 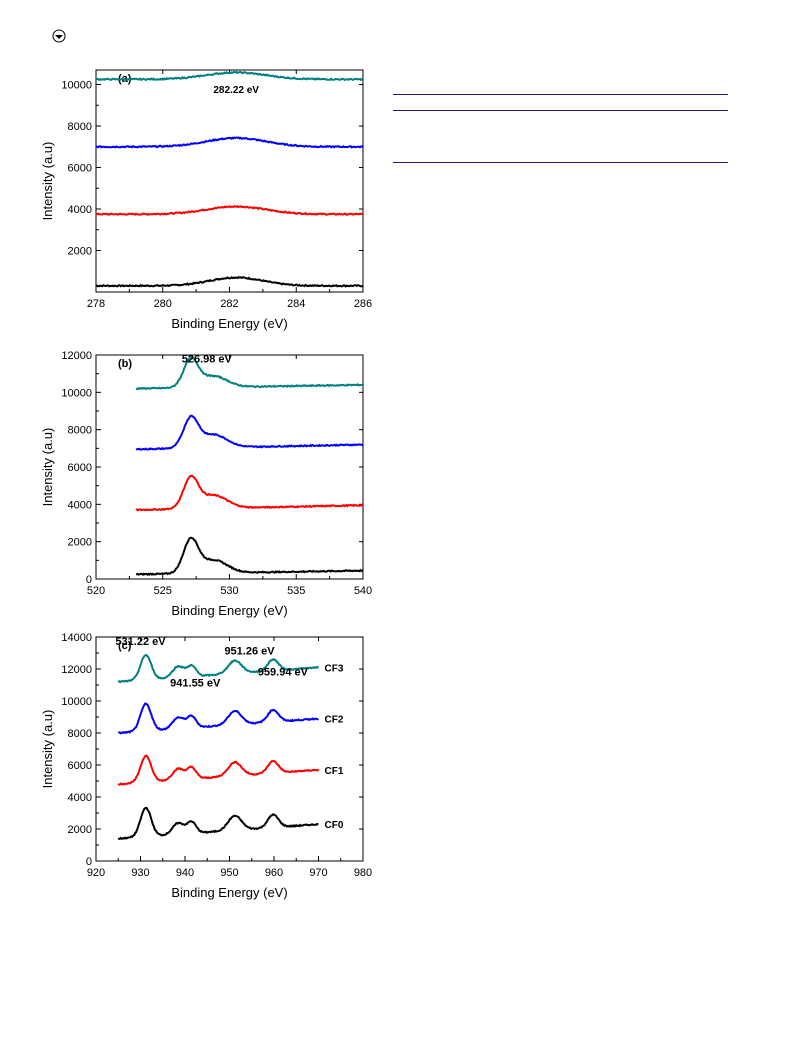 What do you see at coordinates (195, 684) in the screenshot?
I see `peak-annotation: 941.55 eV` at bounding box center [195, 684].